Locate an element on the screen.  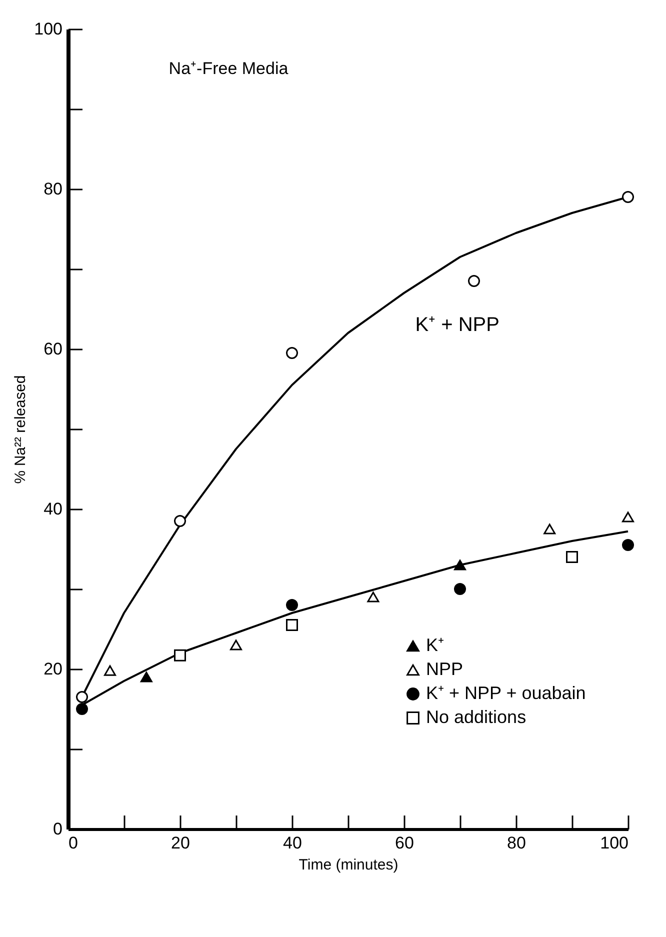
x-tick-label: 60 is located at coordinates (404, 843).